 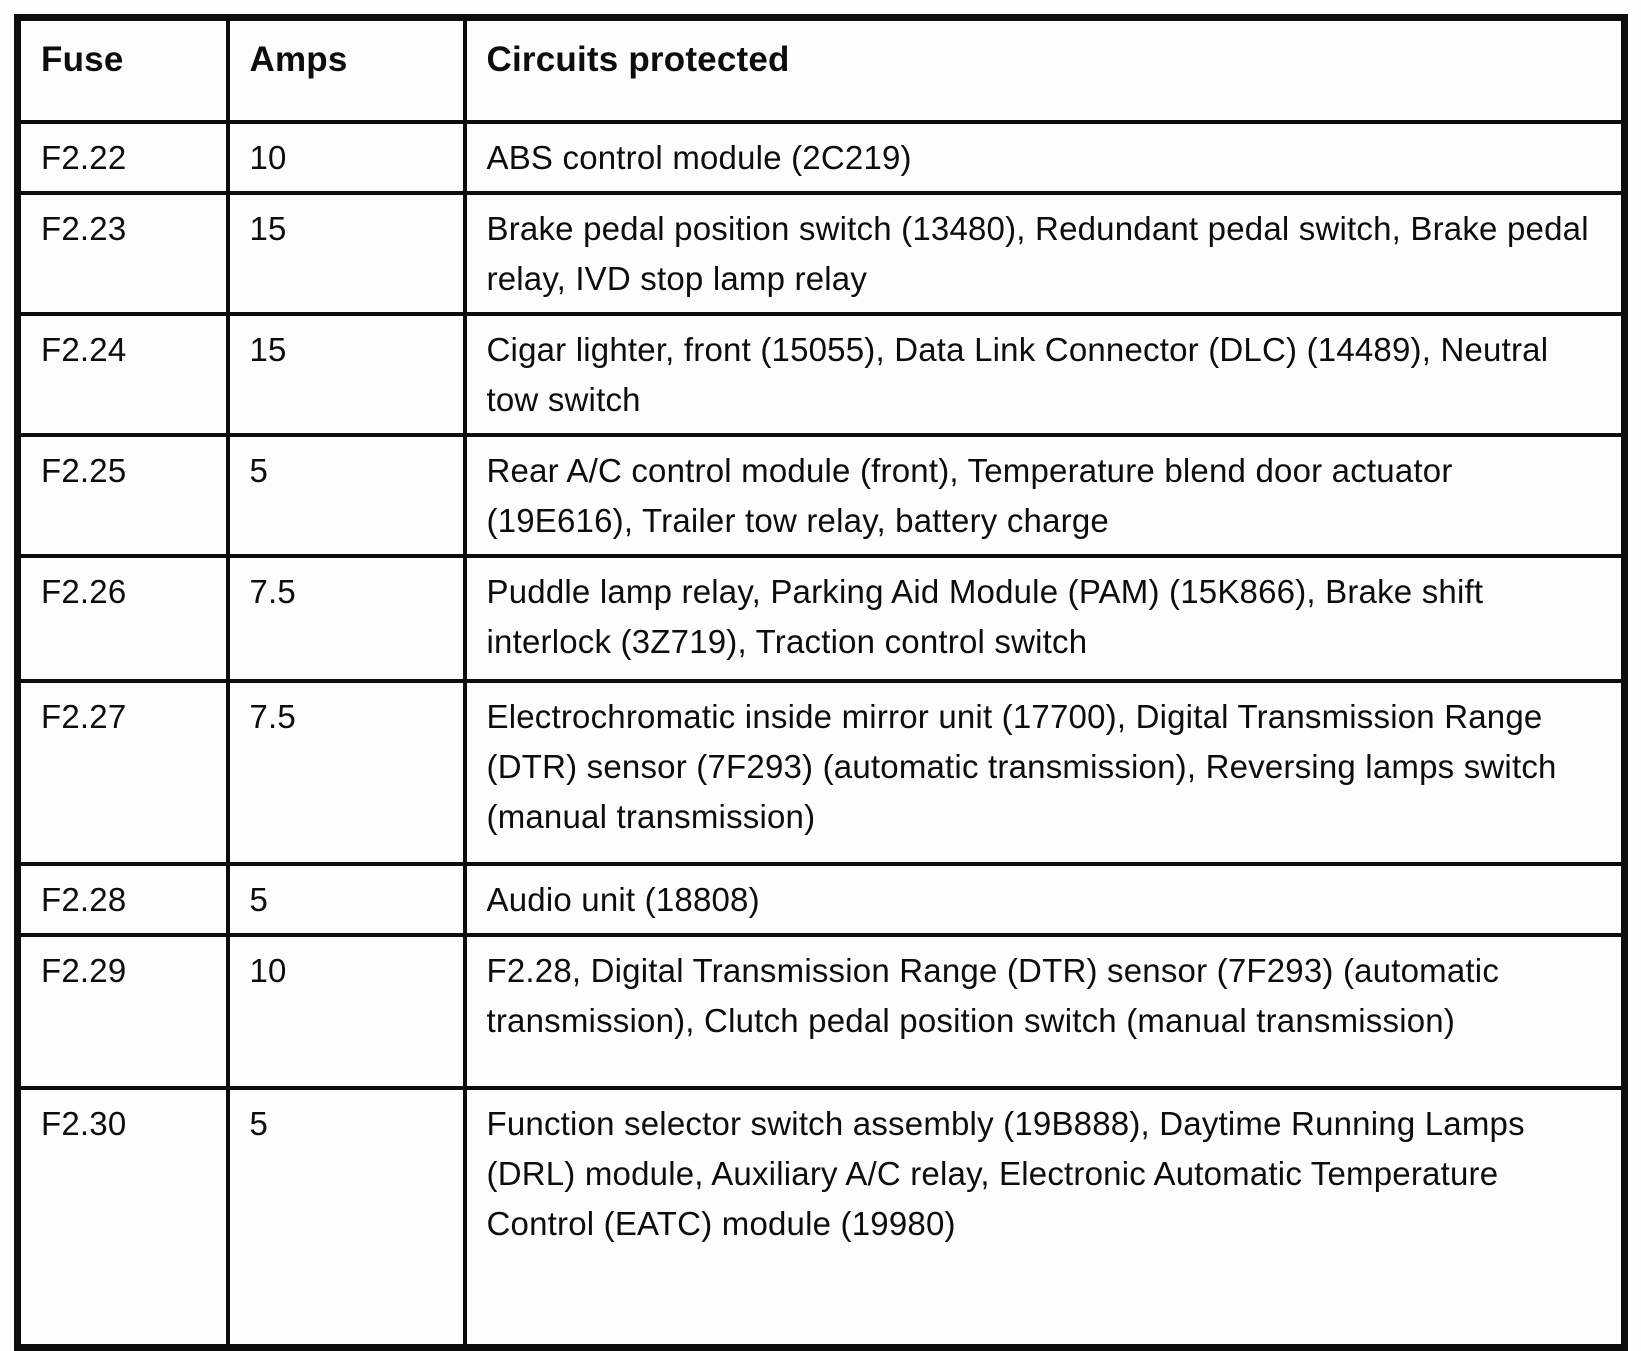 I want to click on table-row: F2.28 5 Audio unit (18808), so click(x=821, y=899).